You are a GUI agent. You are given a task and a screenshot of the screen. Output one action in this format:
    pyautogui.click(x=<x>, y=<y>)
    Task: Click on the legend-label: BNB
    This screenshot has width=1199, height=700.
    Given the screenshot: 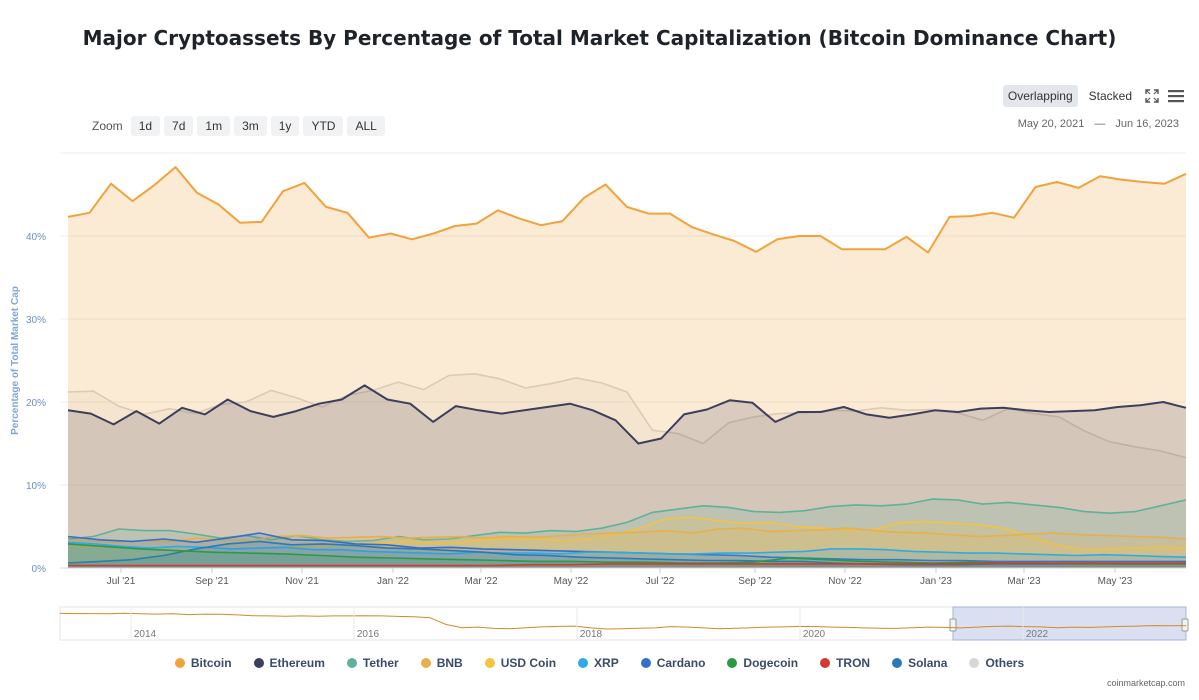 What is the action you would take?
    pyautogui.click(x=449, y=663)
    